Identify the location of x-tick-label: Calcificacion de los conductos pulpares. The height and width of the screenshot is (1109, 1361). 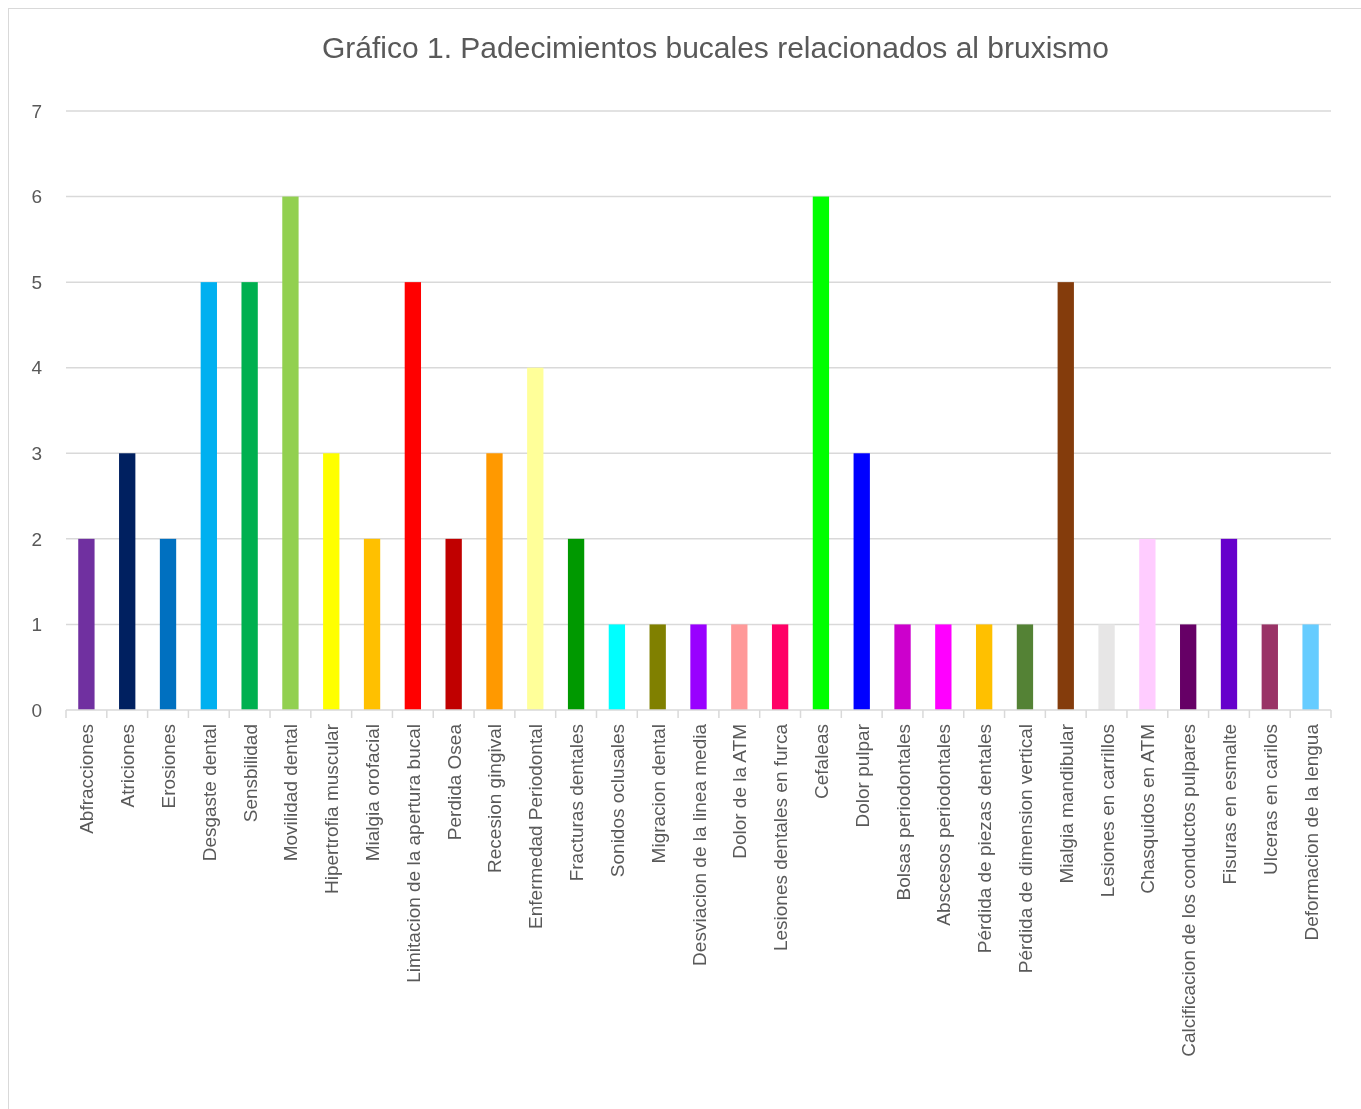
(1189, 890).